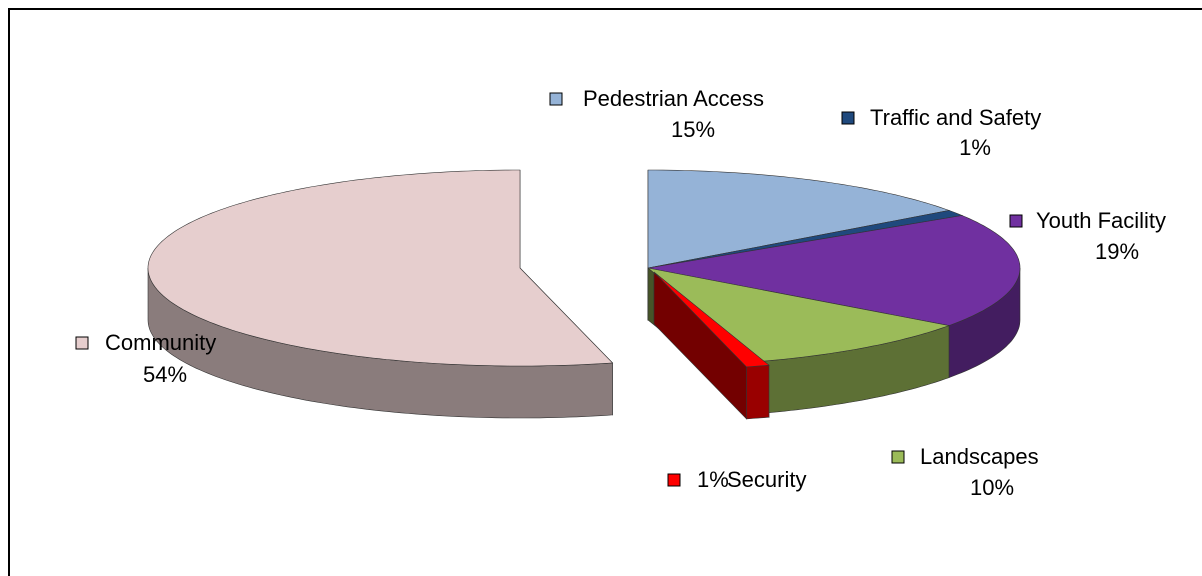 This screenshot has height=576, width=1202. What do you see at coordinates (992, 487) in the screenshot?
I see `value-label: 10%` at bounding box center [992, 487].